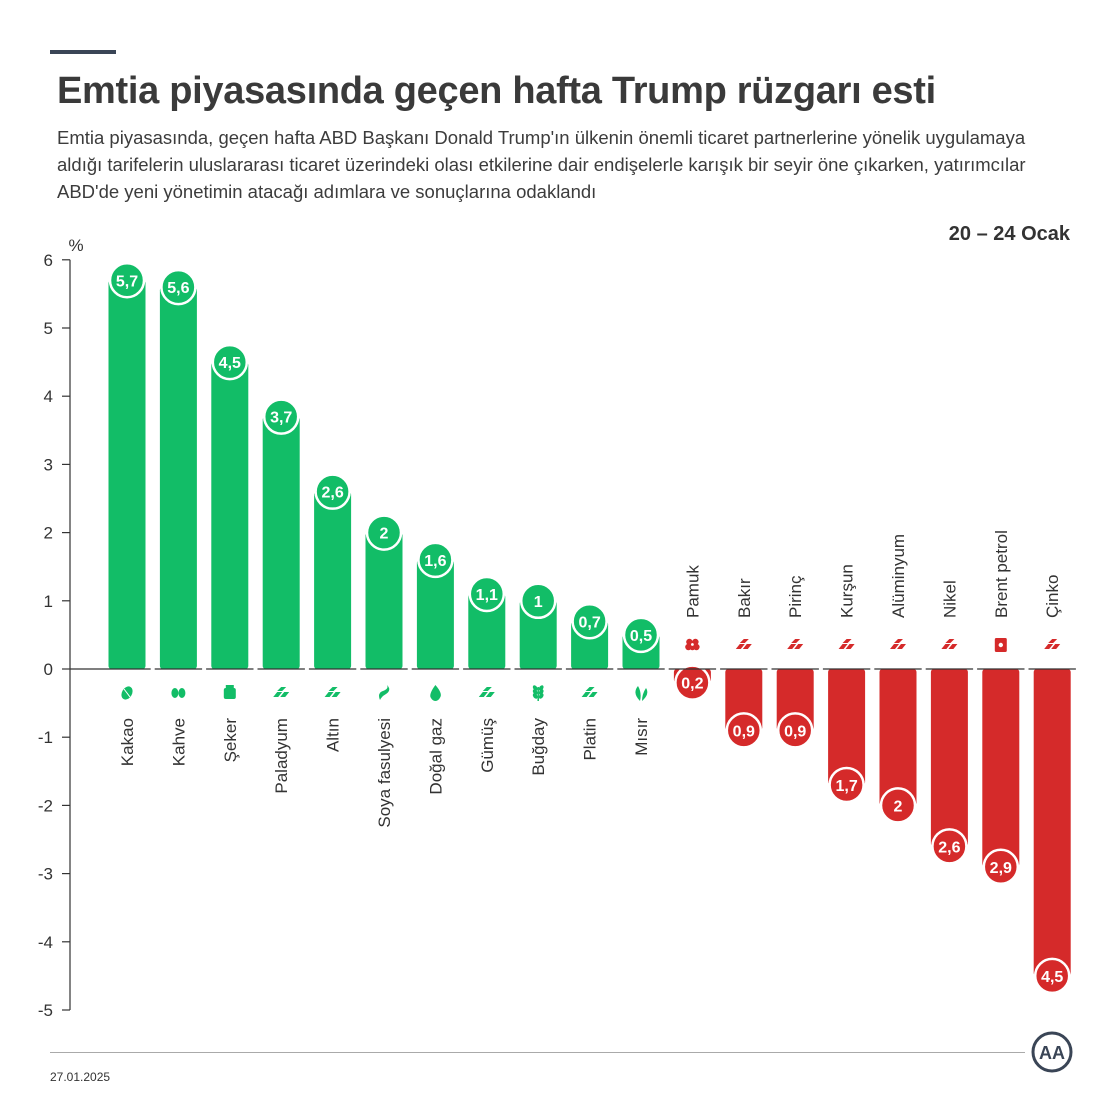 The image size is (1120, 1120). I want to click on y-tick-label: -3, so click(45, 874).